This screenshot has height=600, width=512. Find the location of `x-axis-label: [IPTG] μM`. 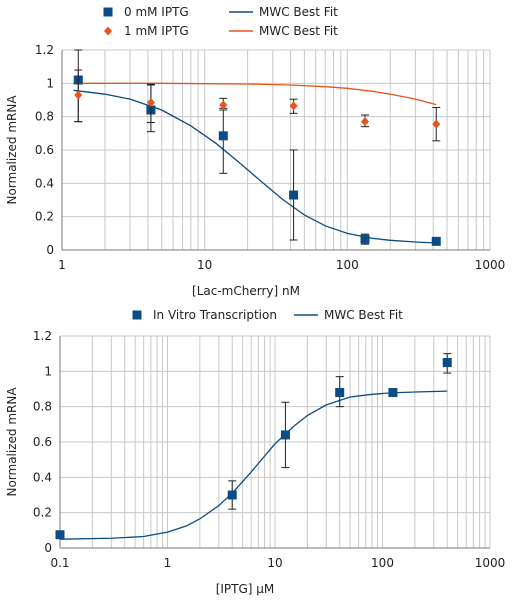

x-axis-label: [IPTG] μM is located at coordinates (245, 589).